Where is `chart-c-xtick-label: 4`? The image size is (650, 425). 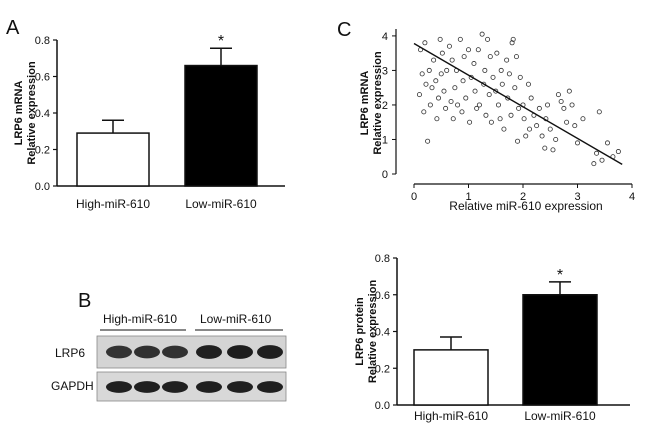
chart-c-xtick-label: 4 is located at coordinates (632, 197).